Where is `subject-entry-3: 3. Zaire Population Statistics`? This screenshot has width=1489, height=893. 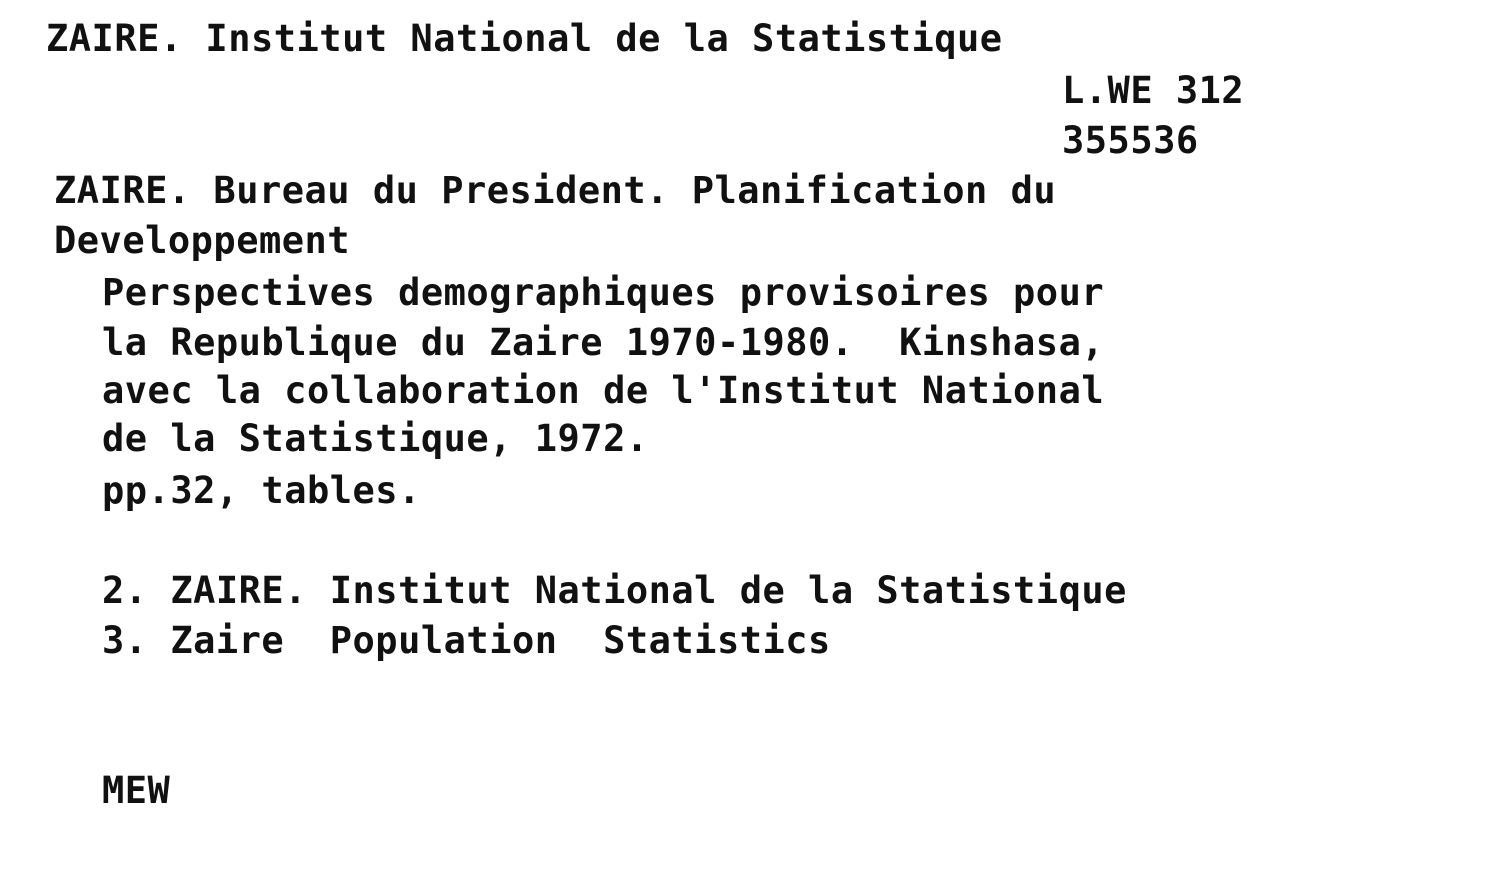 subject-entry-3: 3. Zaire Population Statistics is located at coordinates (466, 640).